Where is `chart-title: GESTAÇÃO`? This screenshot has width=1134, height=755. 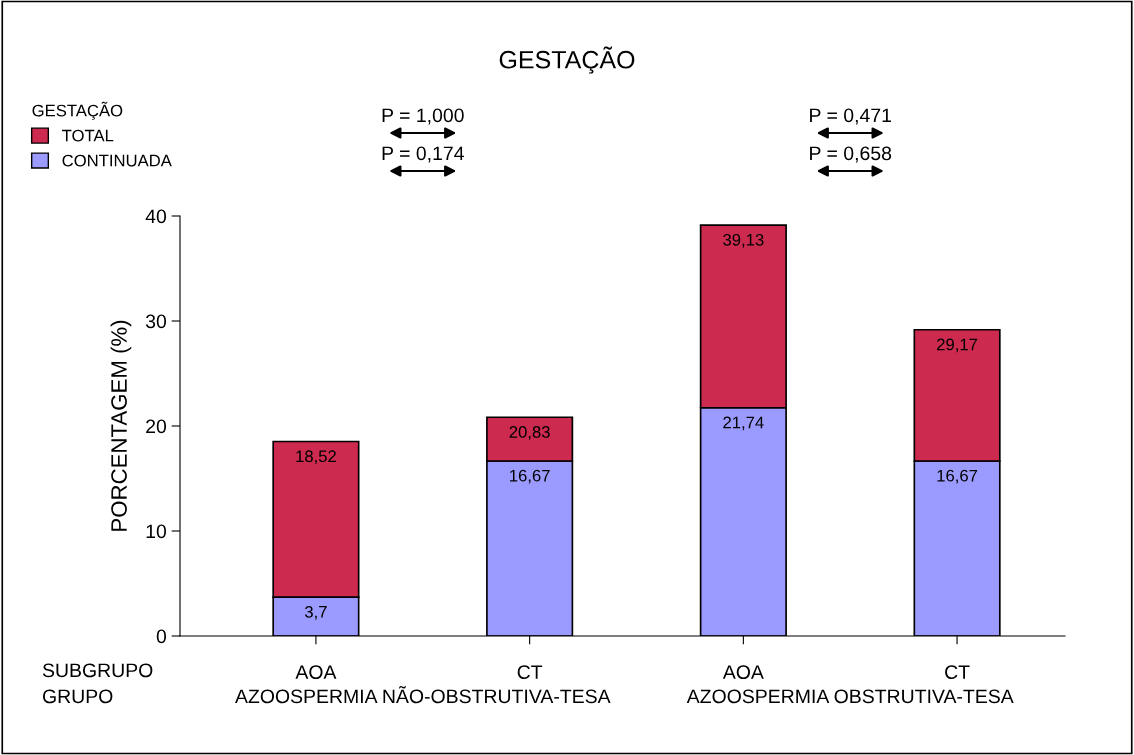
chart-title: GESTAÇÃO is located at coordinates (567, 60).